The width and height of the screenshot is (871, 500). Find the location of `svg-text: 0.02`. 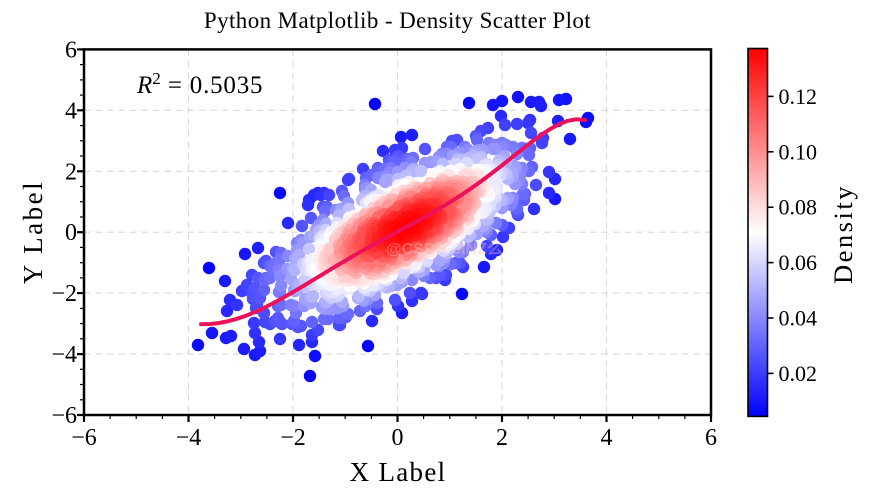

svg-text: 0.02 is located at coordinates (798, 373).